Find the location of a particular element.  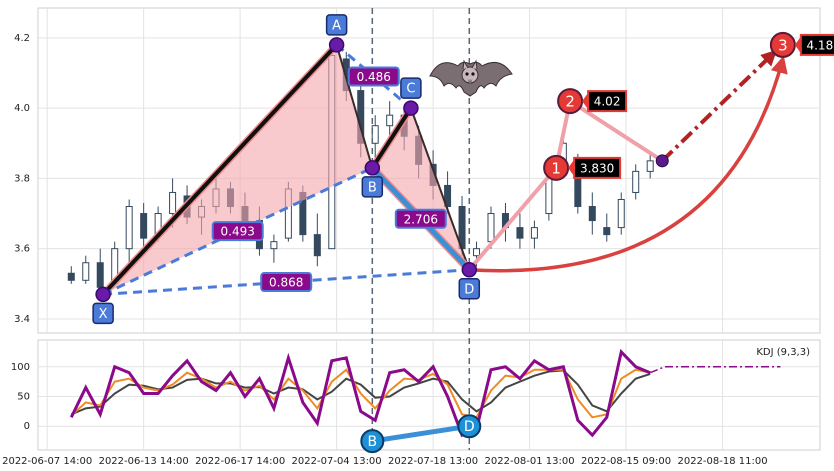

ratio-label: 2.706 is located at coordinates (421, 219).